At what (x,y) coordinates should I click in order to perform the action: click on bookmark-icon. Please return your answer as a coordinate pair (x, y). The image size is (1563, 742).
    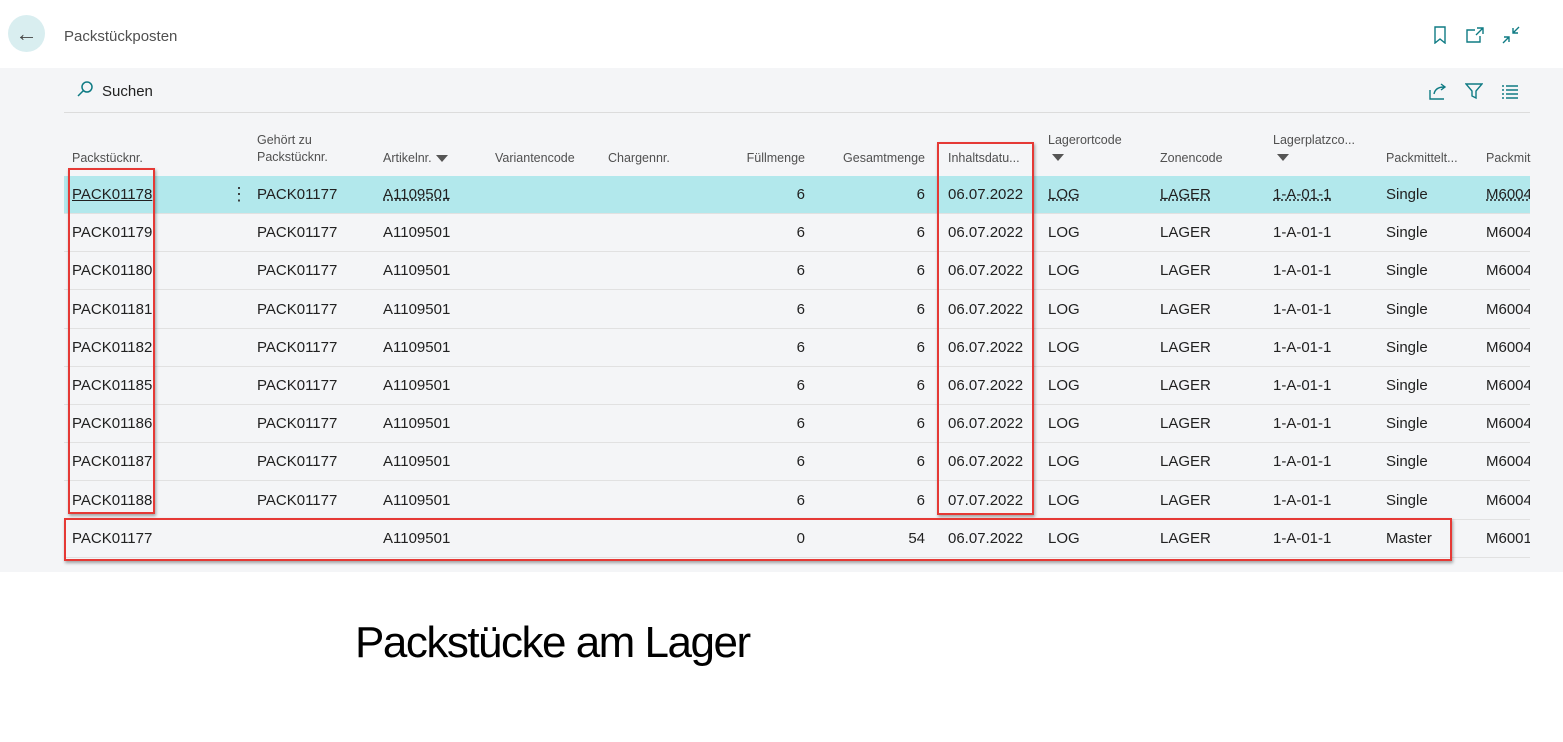
    Looking at the image, I should click on (1440, 35).